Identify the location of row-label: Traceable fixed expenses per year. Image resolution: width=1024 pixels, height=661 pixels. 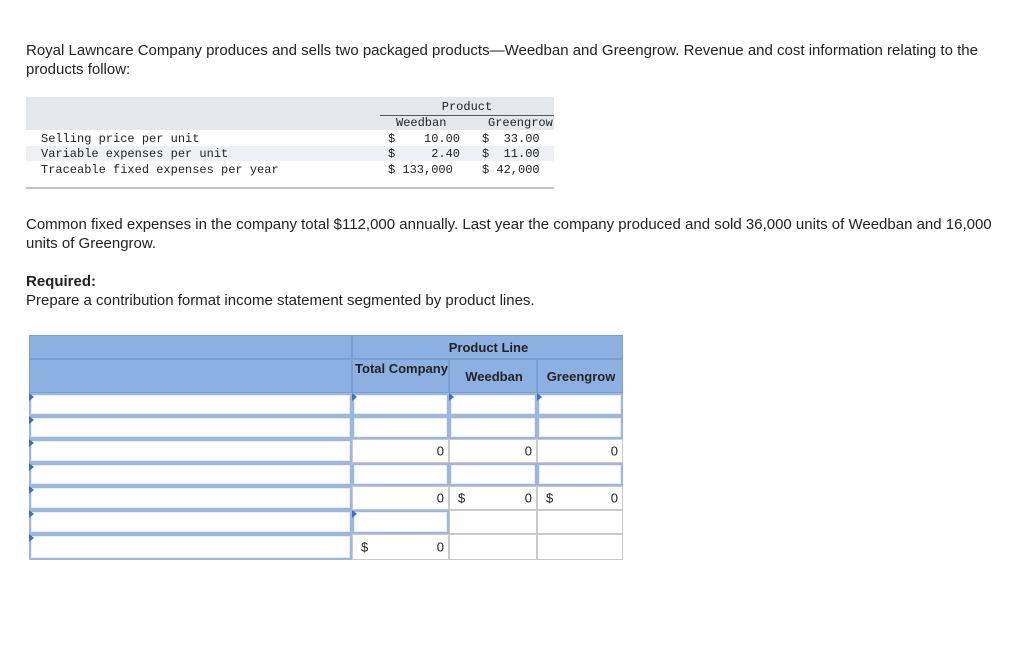
(160, 170).